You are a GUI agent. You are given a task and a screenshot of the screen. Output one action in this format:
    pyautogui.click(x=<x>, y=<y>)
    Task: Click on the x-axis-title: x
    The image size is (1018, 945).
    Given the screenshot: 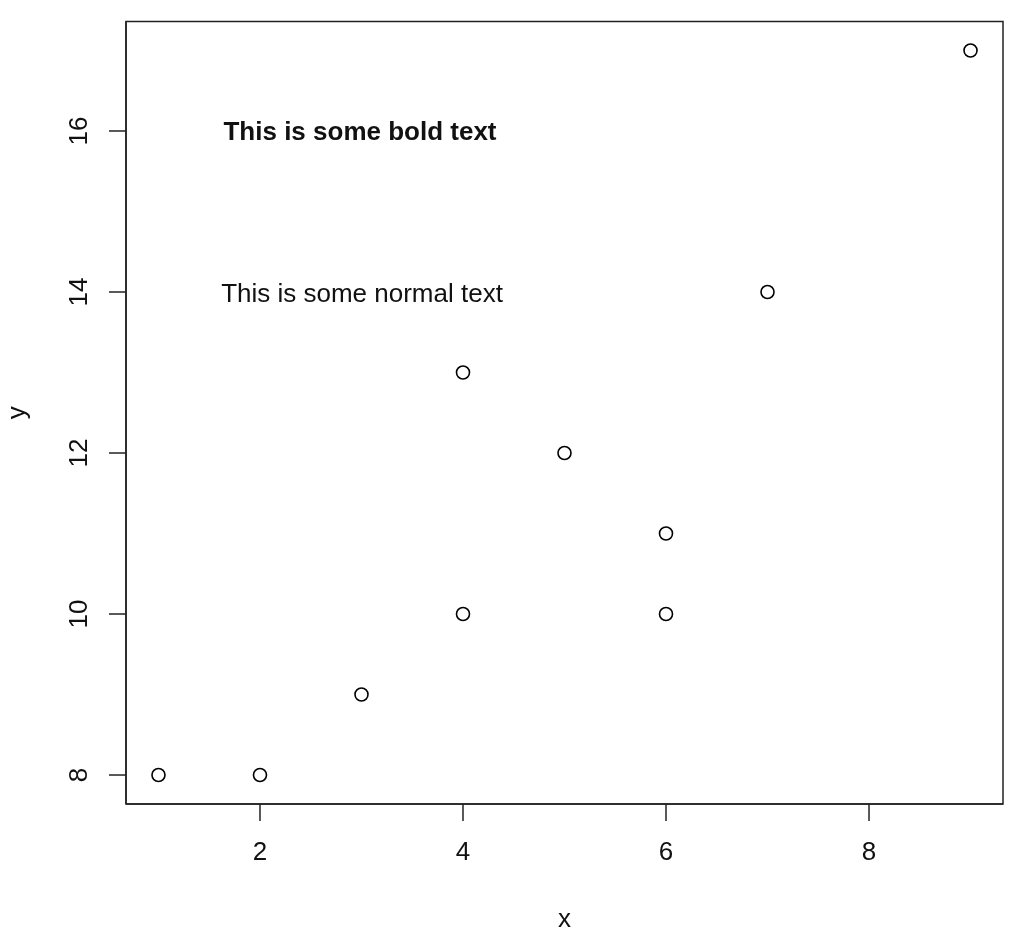 What is the action you would take?
    pyautogui.click(x=564, y=918)
    